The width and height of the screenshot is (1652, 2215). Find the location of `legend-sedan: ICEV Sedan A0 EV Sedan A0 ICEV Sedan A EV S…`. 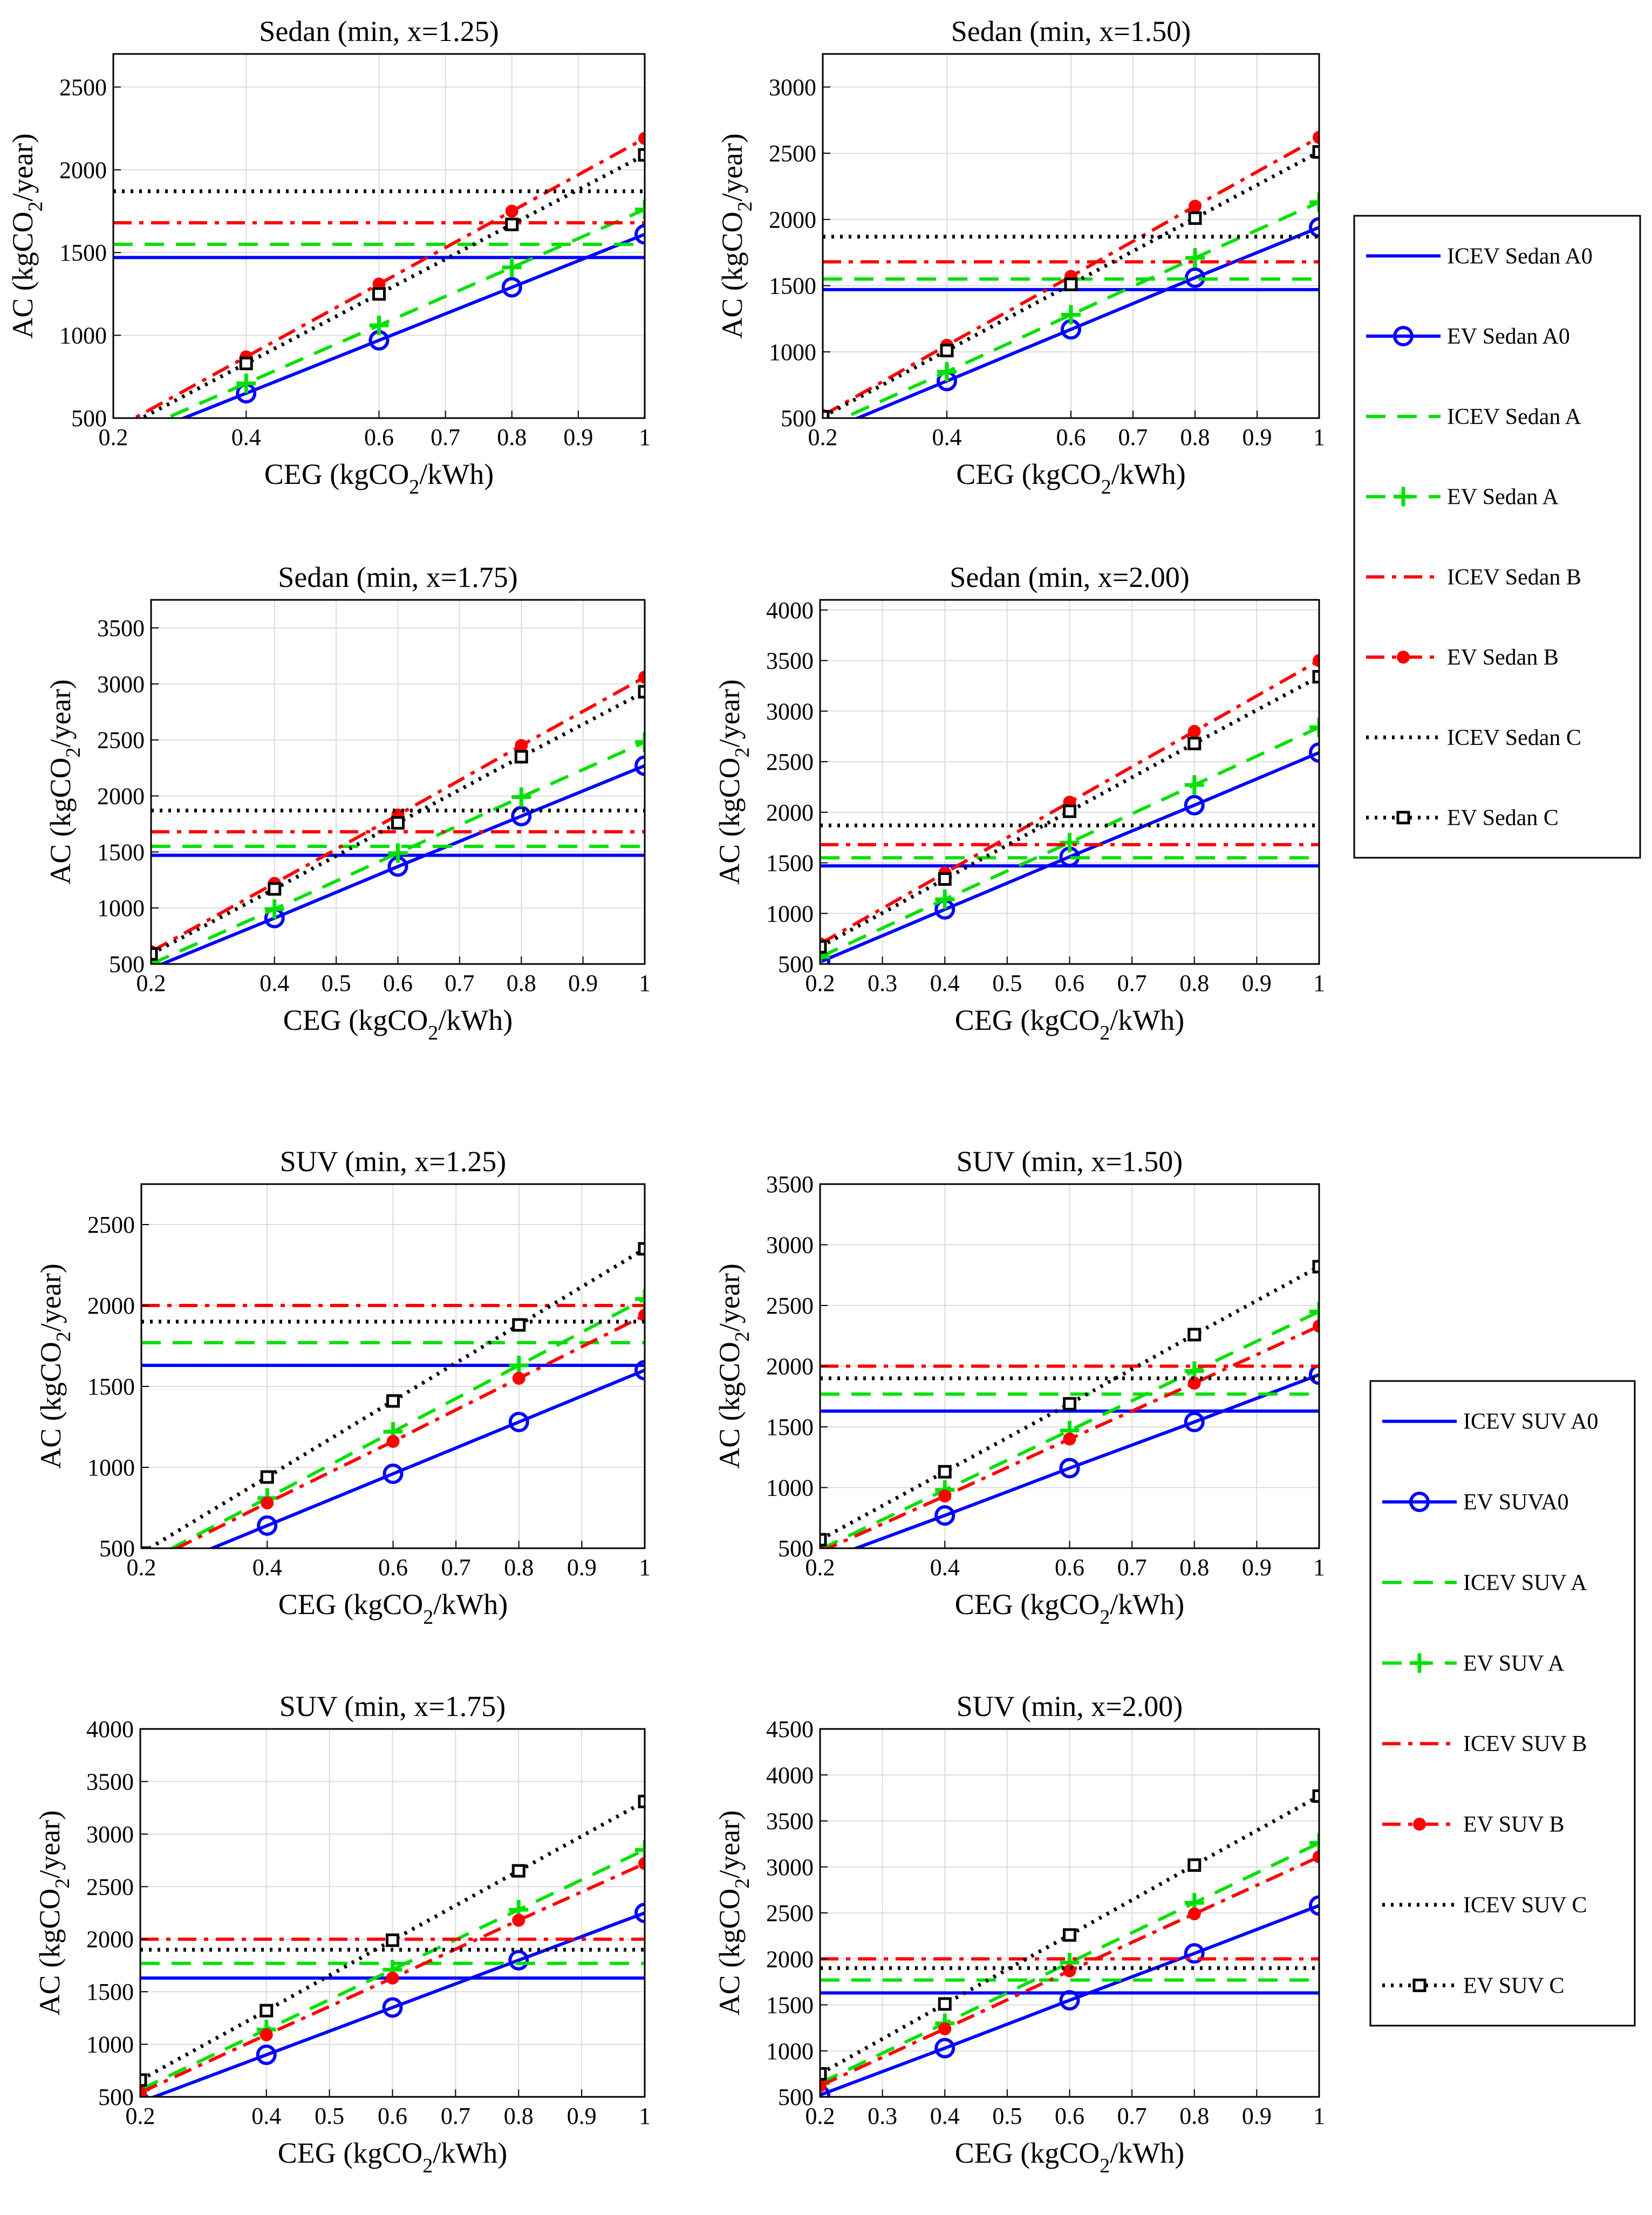

legend-sedan: ICEV Sedan A0 EV Sedan A0 ICEV Sedan A EV S… is located at coordinates (1497, 537).